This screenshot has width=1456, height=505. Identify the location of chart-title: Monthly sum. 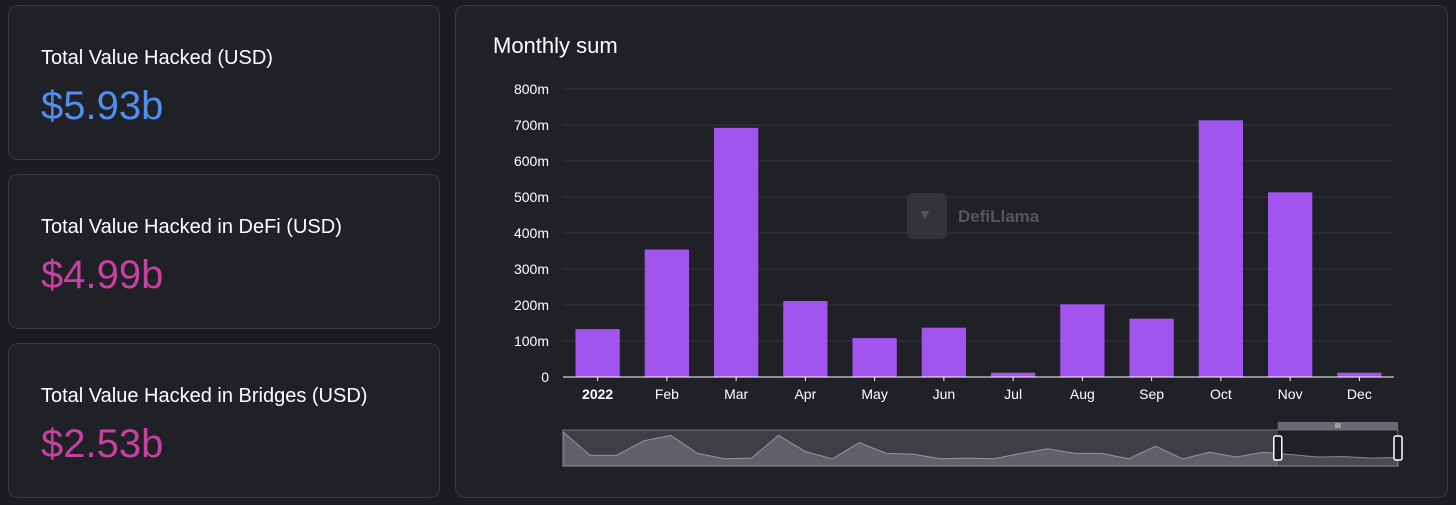
(555, 45).